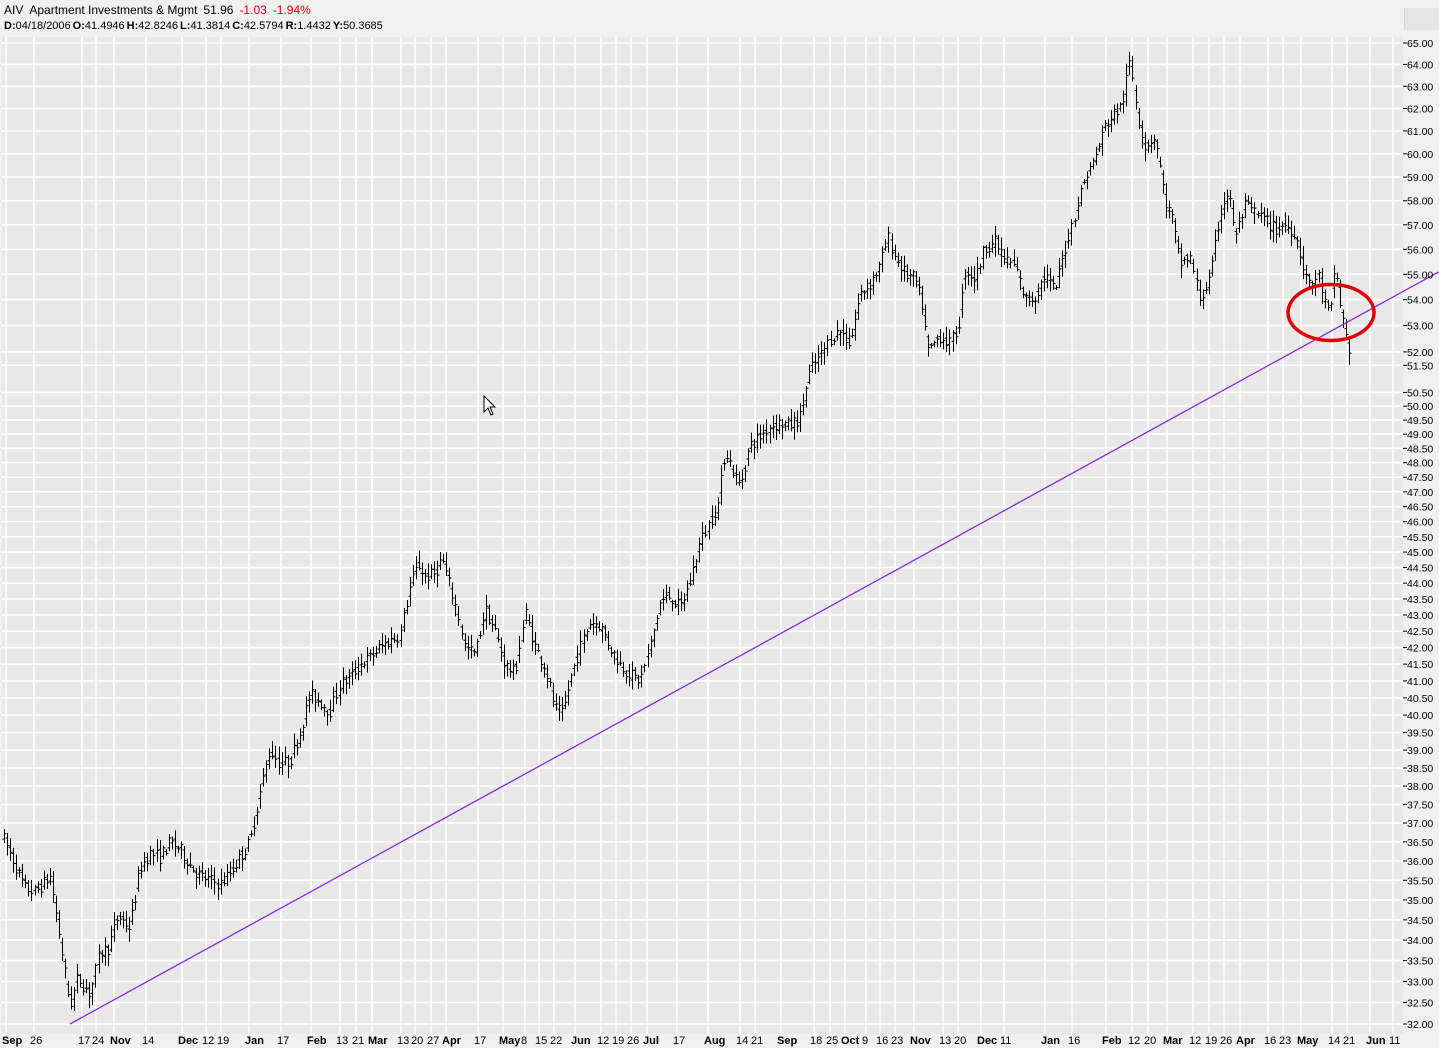 This screenshot has width=1439, height=1048. Describe the element at coordinates (1331, 312) in the screenshot. I see `highlight-circle` at that location.